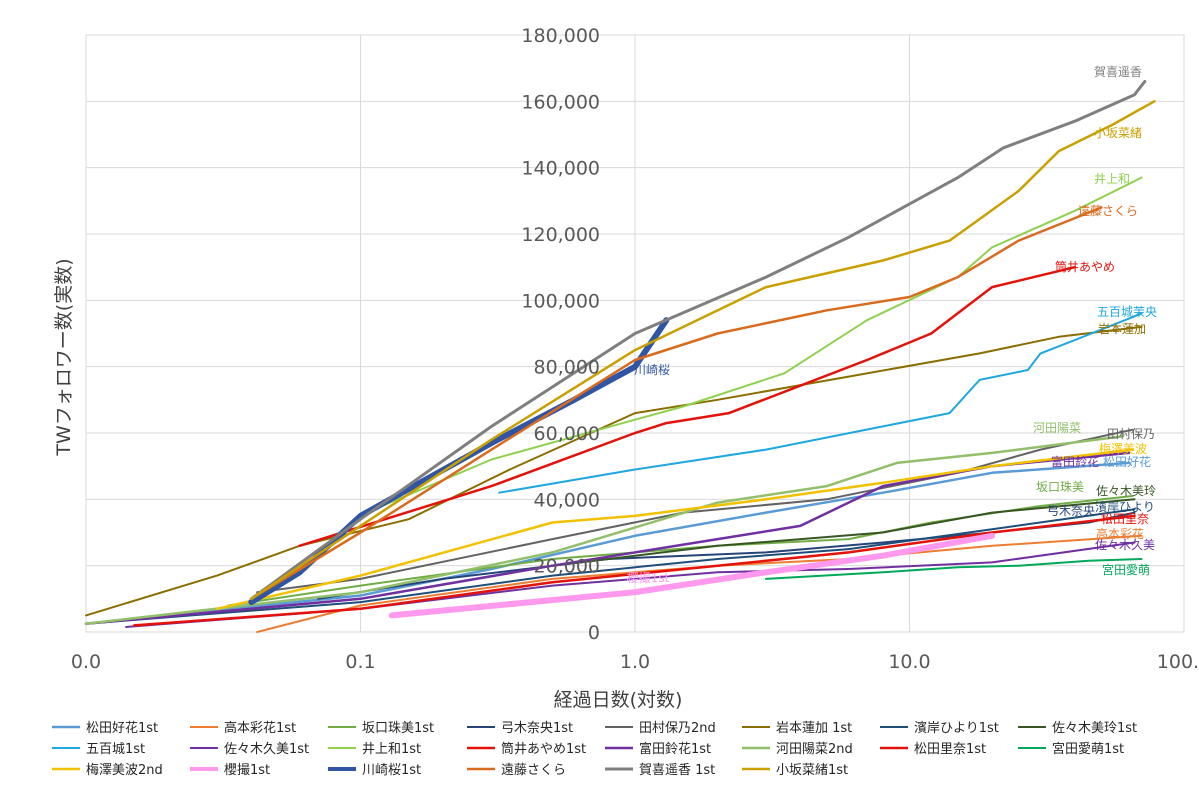  Describe the element at coordinates (1094, 728) in the screenshot. I see `legend-label: 佐々木美玲1st` at that location.